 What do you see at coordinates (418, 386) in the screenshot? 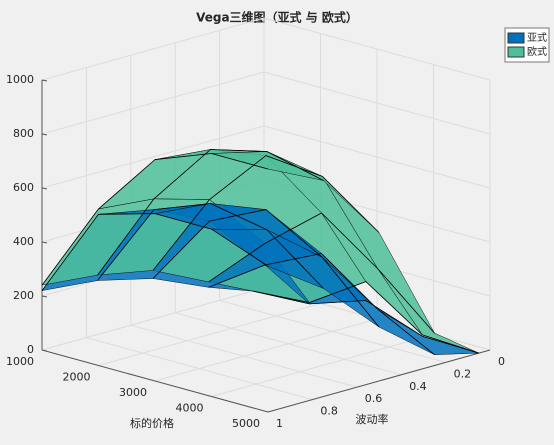
I see `y-tick-label: 0.4` at bounding box center [418, 386].